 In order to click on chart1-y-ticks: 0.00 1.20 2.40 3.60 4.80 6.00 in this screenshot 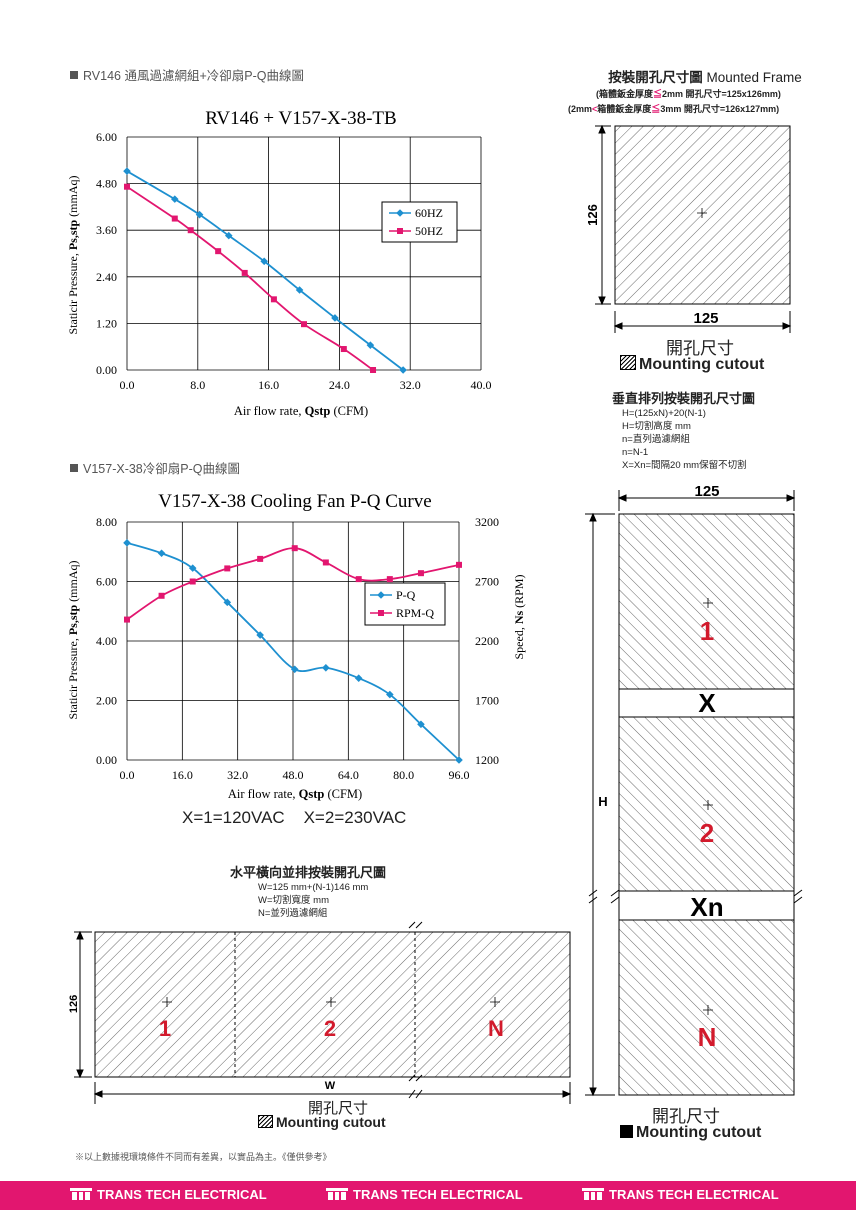, I will do `click(106, 253)`.